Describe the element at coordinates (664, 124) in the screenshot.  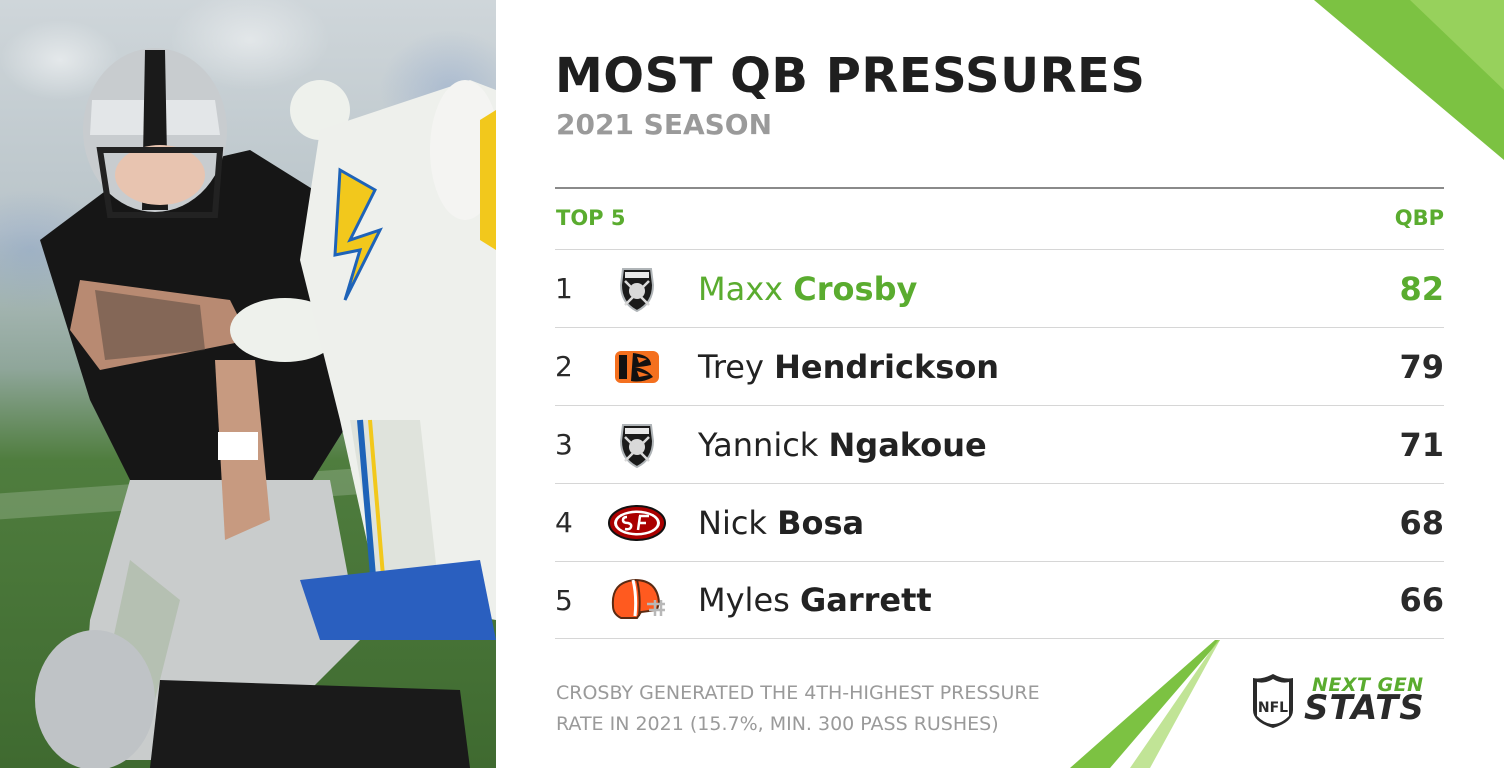
I see `page-subtitle: 2021 SEASON` at that location.